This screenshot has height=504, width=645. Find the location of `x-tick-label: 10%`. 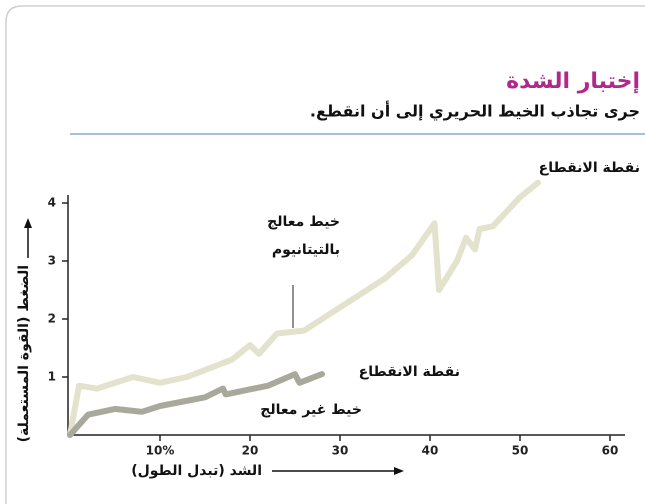

x-tick-label: 10% is located at coordinates (160, 451).